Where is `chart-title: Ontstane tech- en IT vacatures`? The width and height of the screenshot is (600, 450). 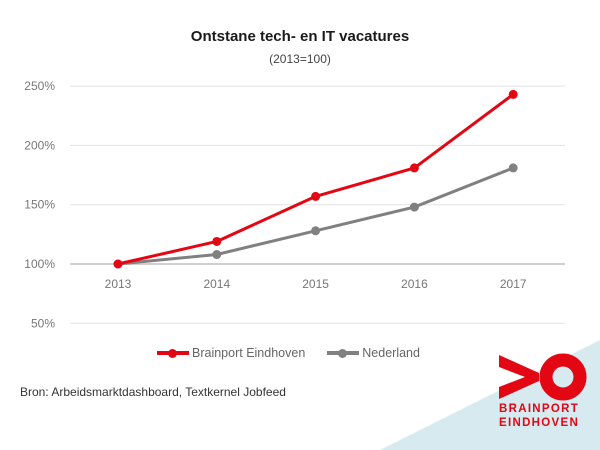
chart-title: Ontstane tech- en IT vacatures is located at coordinates (300, 36).